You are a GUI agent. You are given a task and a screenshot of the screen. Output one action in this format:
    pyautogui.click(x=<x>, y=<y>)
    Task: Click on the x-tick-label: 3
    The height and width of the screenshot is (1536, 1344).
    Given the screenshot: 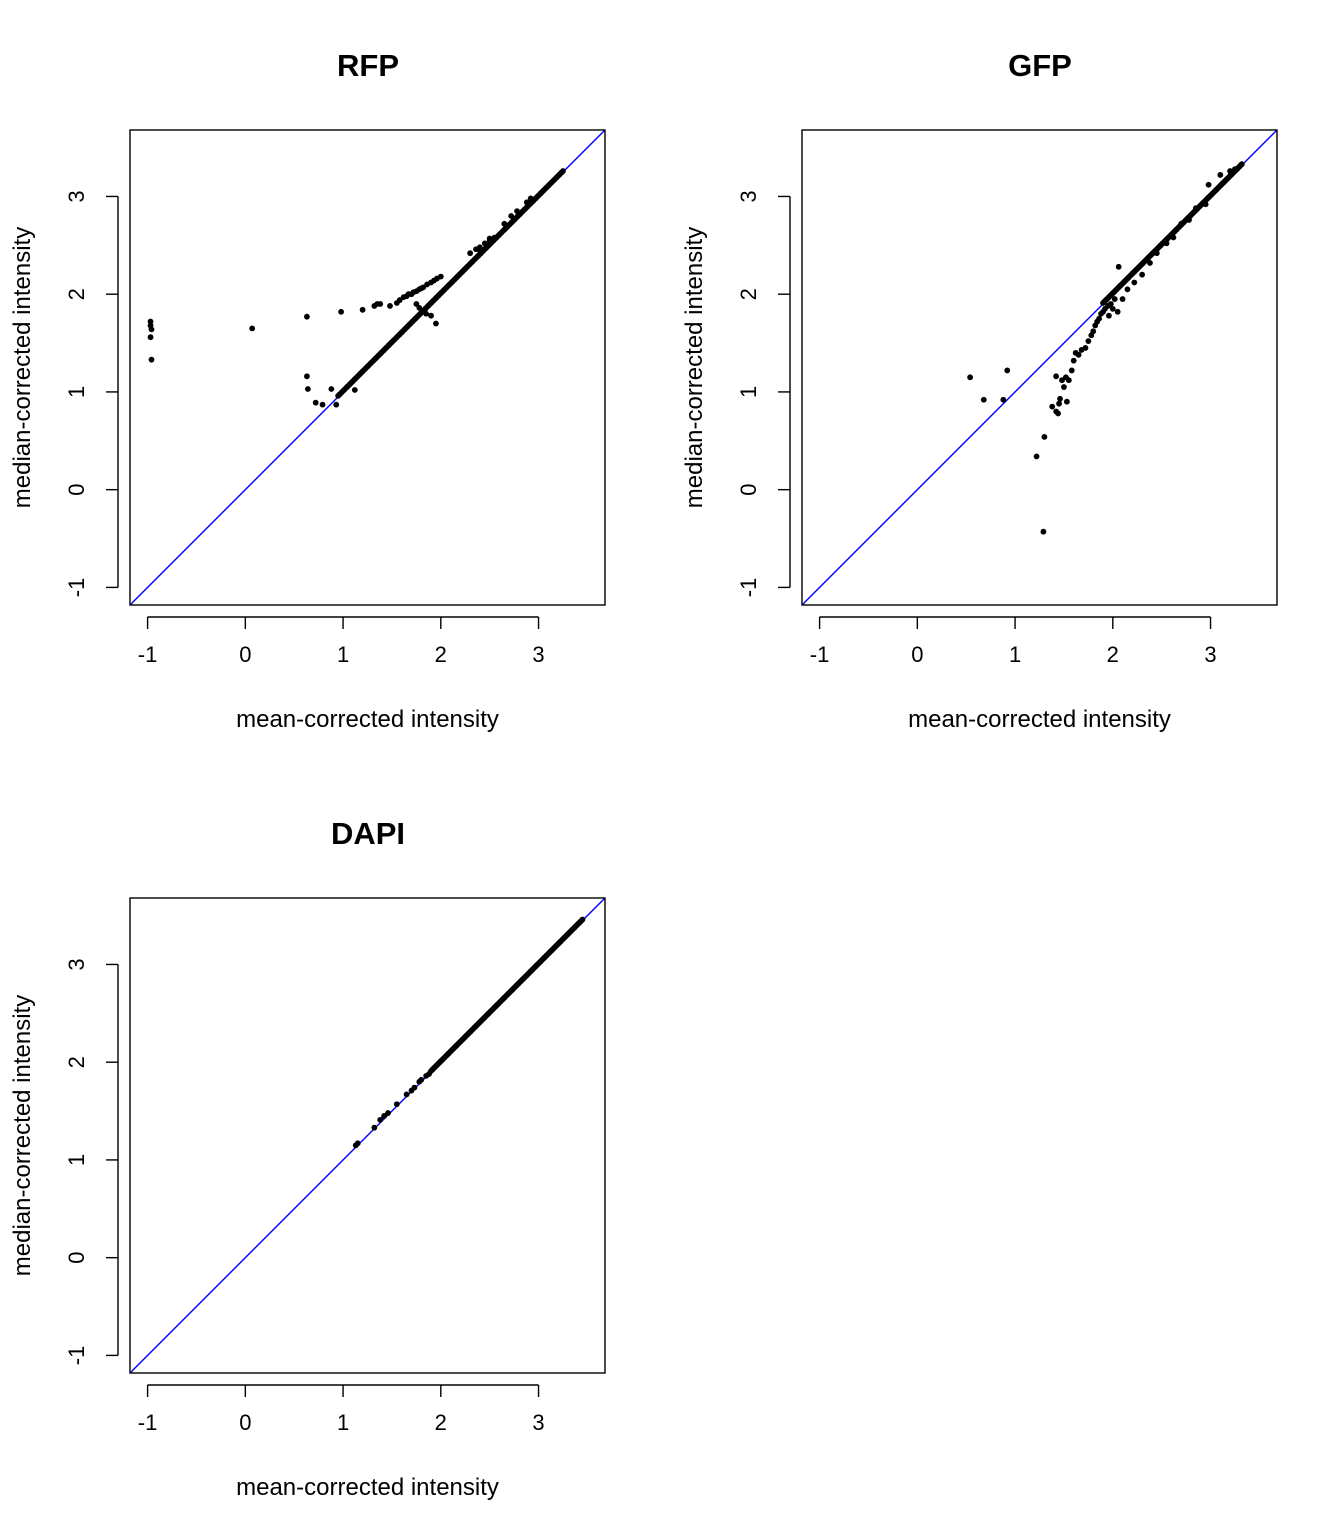 What is the action you would take?
    pyautogui.click(x=538, y=654)
    